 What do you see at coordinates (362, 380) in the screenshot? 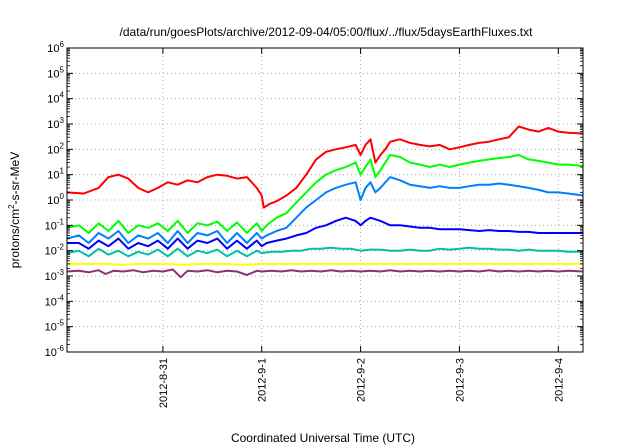
I see `x-tick-label: 2012-9-2` at bounding box center [362, 380].